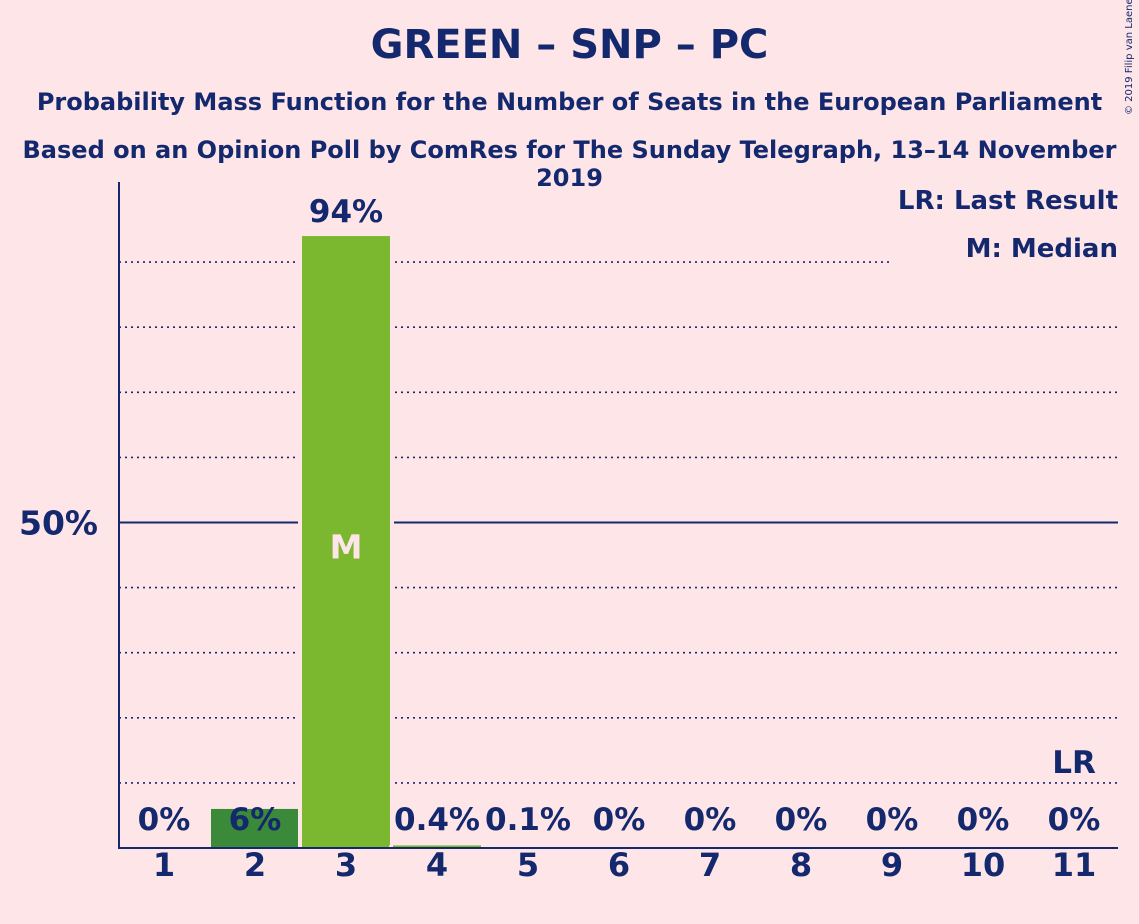  Describe the element at coordinates (164, 820) in the screenshot. I see `data-label-1: 0%` at that location.